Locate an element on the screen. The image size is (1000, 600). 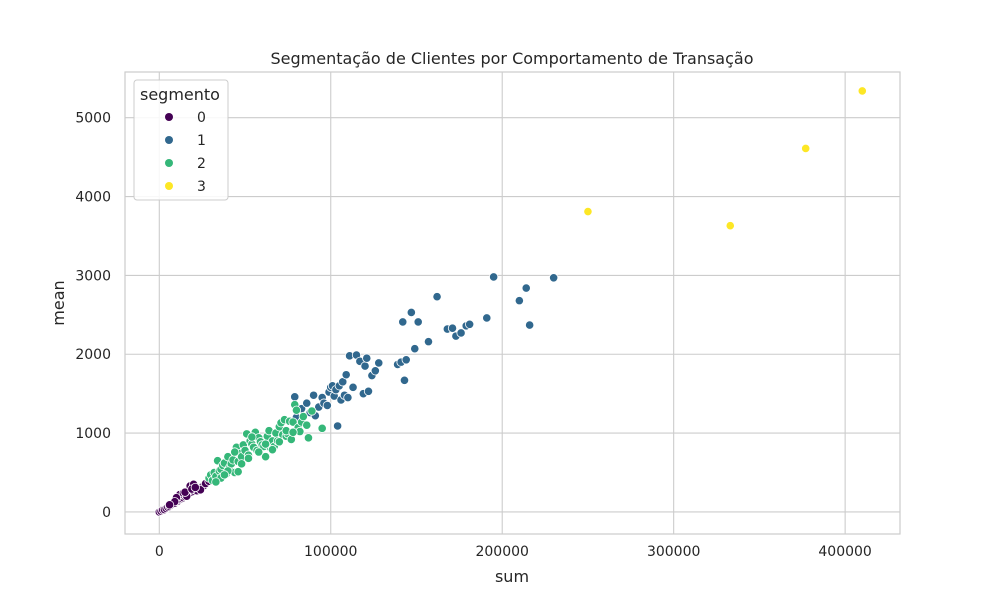
x-tick-label: 100000 is located at coordinates (330, 552).